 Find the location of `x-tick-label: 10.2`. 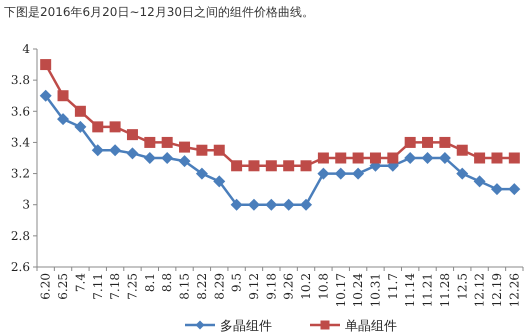

x-tick-label: 10.2 is located at coordinates (306, 286).